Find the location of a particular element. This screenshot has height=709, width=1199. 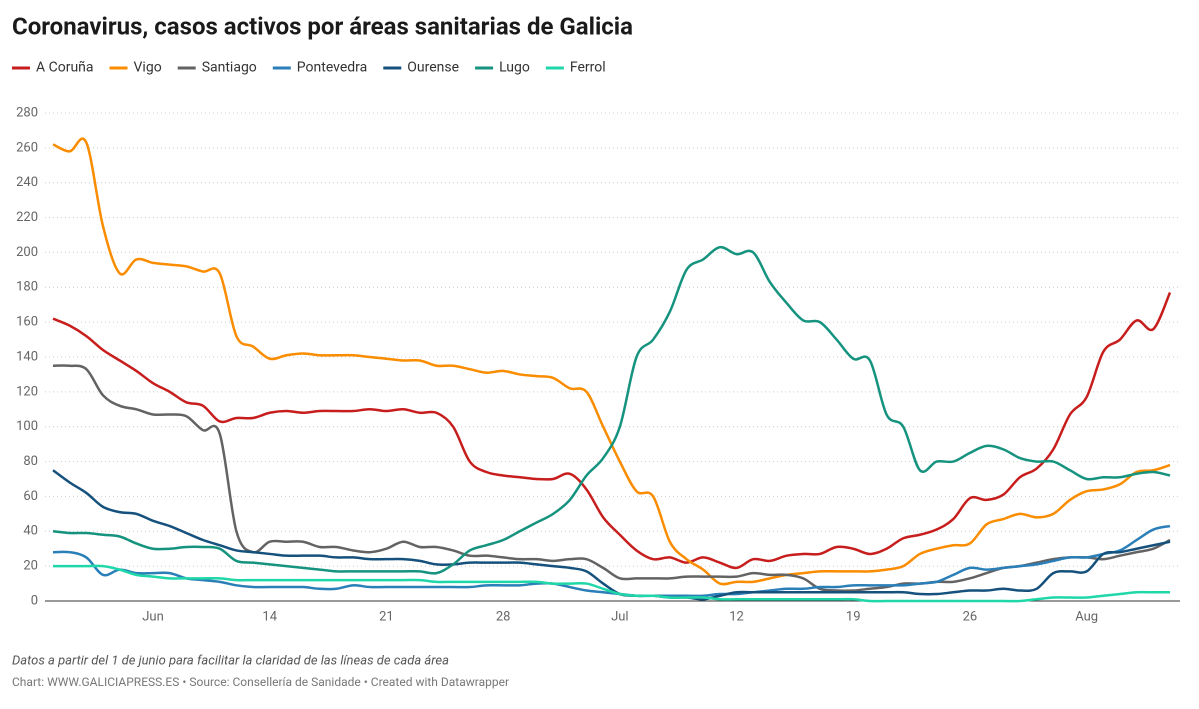

y-tick-label: 20 is located at coordinates (30, 566).